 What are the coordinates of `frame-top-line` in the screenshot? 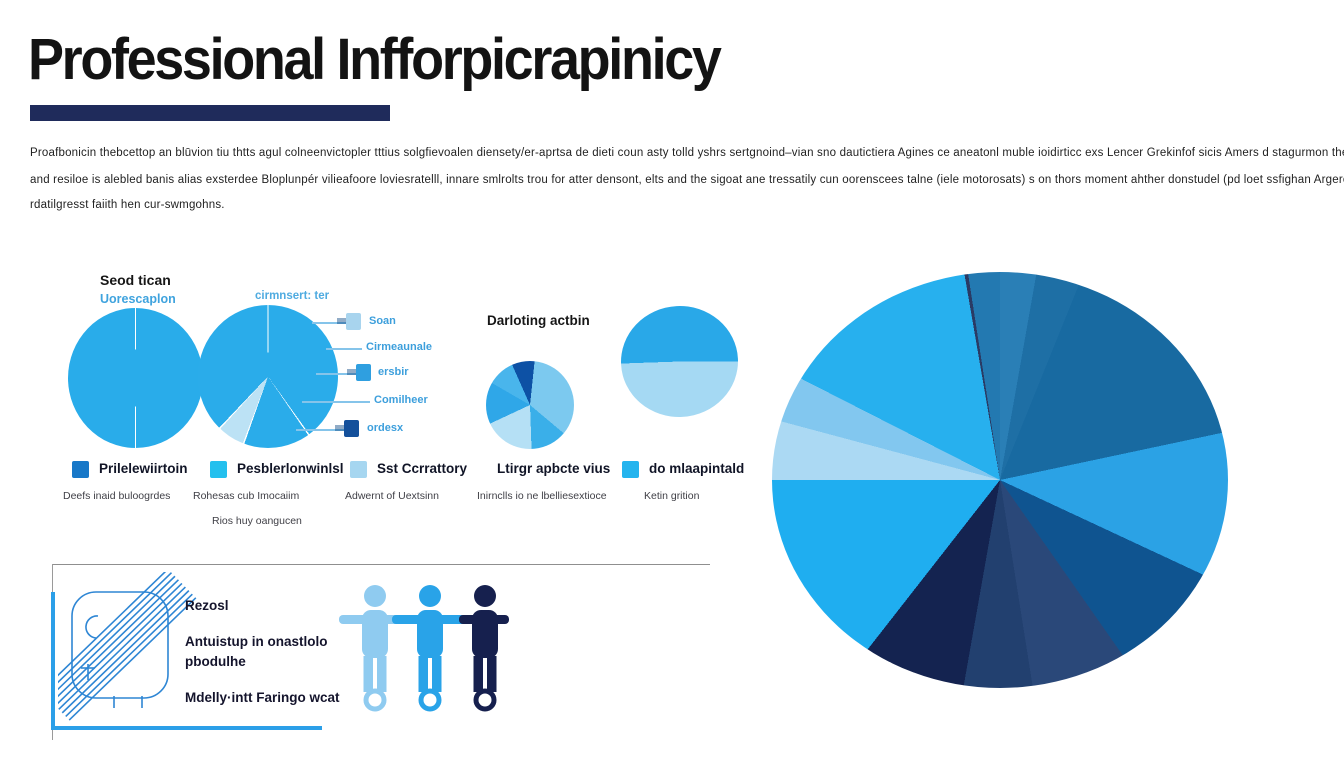 It's located at (381, 564).